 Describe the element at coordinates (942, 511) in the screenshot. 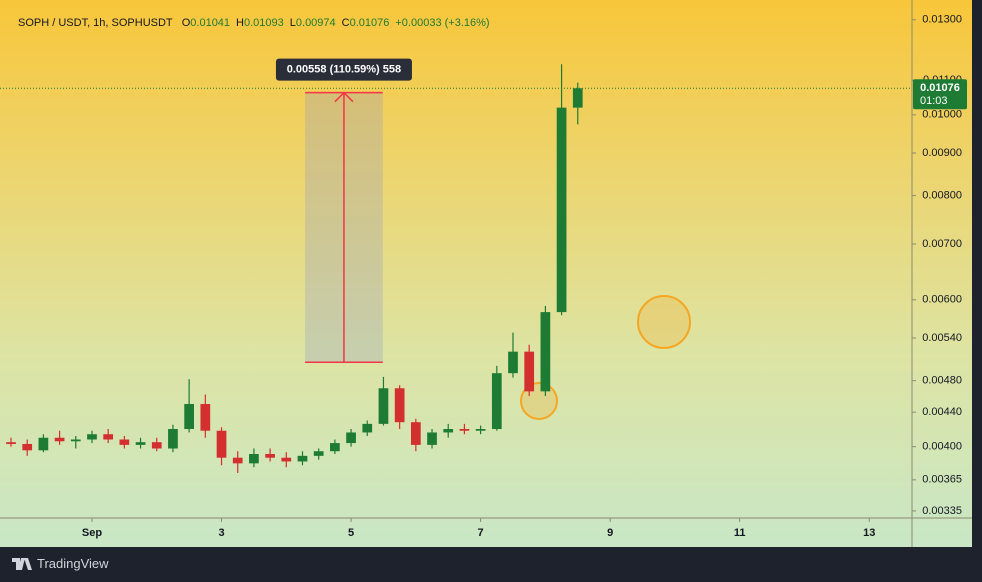

I see `y-tick-label: 0.00335` at that location.